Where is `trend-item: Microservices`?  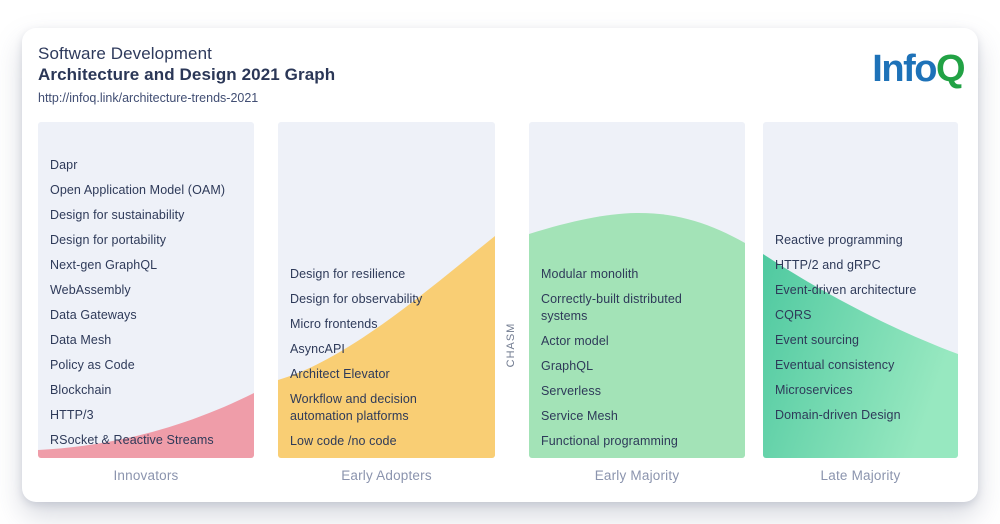 trend-item: Microservices is located at coordinates (814, 390).